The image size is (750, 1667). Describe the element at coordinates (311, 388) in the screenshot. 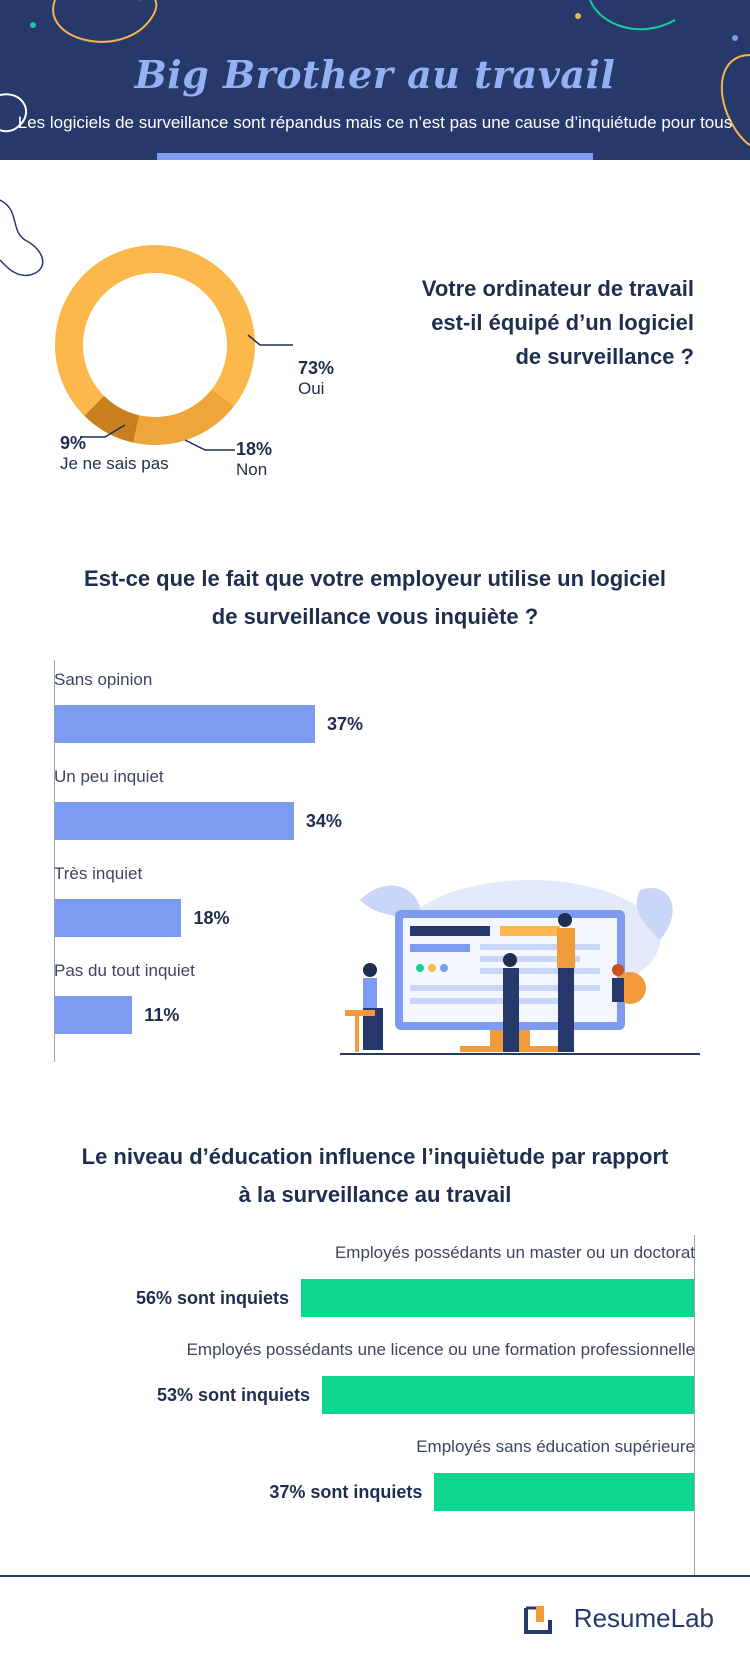

I see `donut-category-oui: Oui` at that location.